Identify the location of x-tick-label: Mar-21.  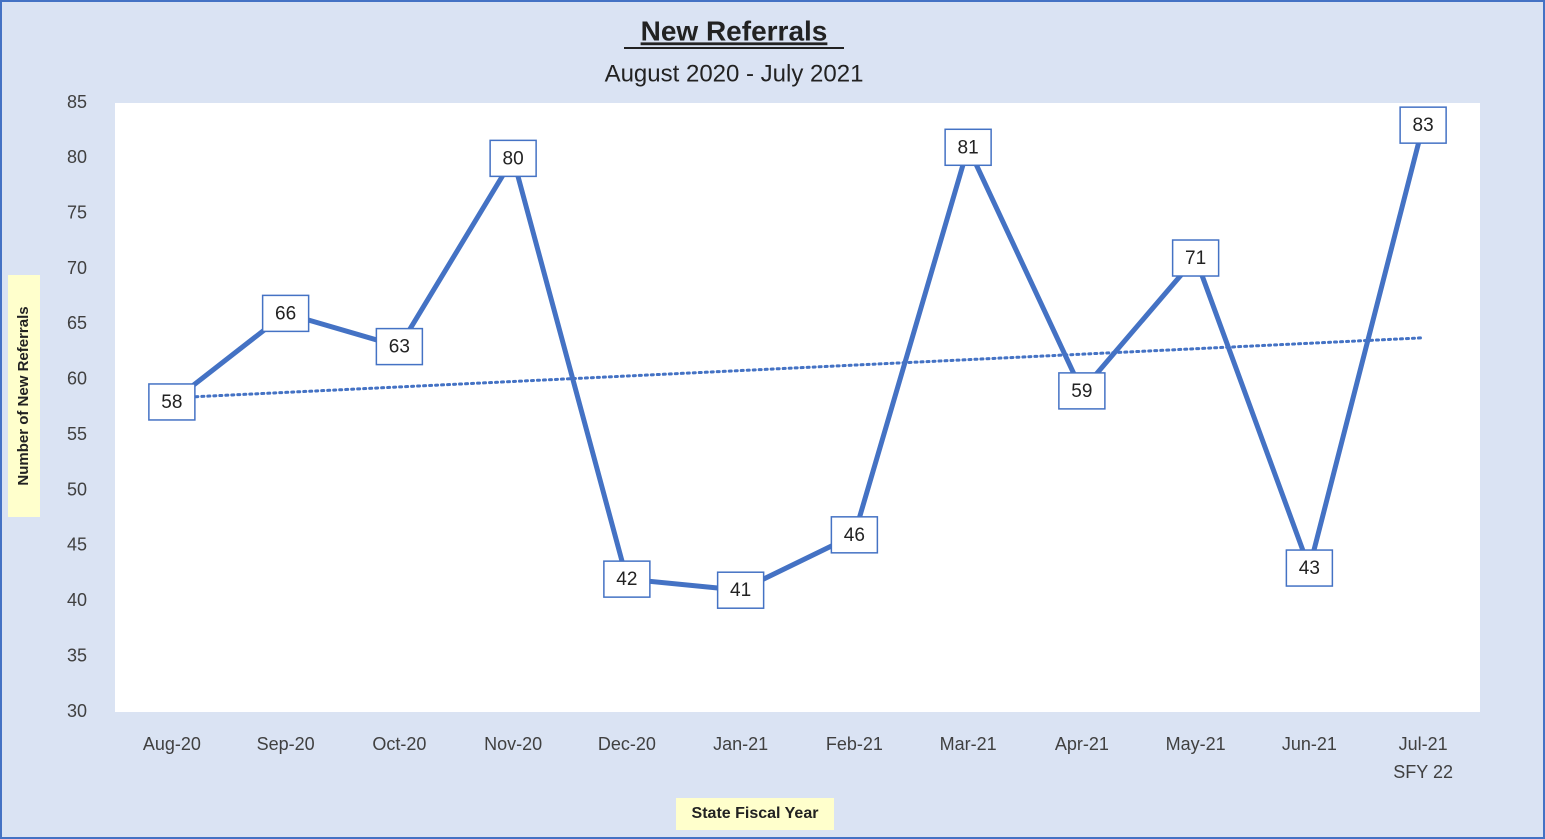
(968, 744).